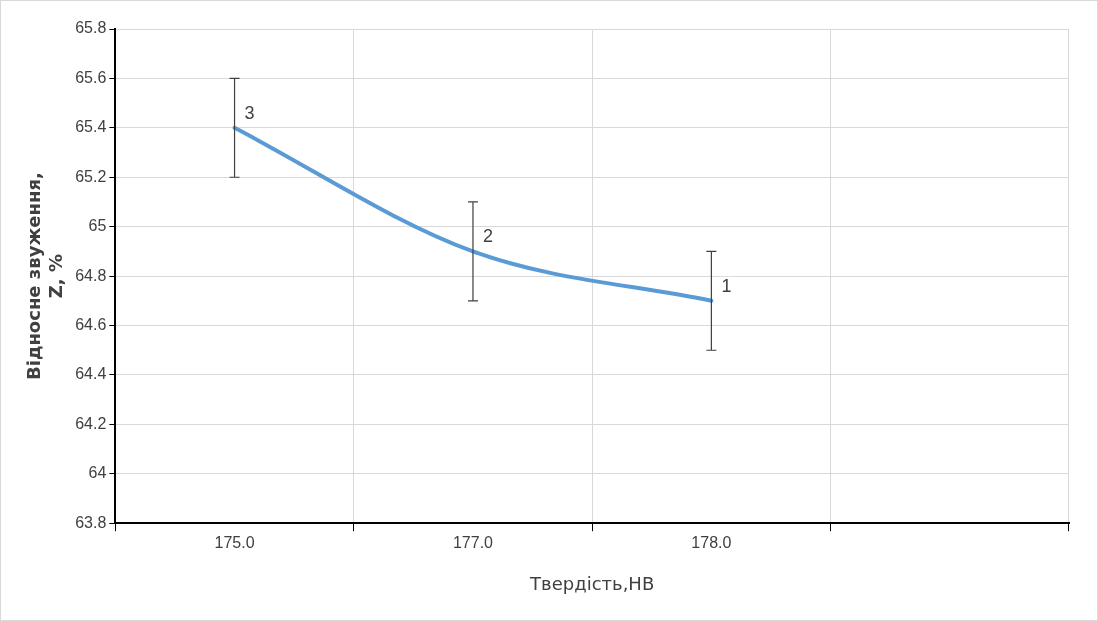 The height and width of the screenshot is (621, 1098). Describe the element at coordinates (91, 28) in the screenshot. I see `y-tick-label: 65.8` at that location.